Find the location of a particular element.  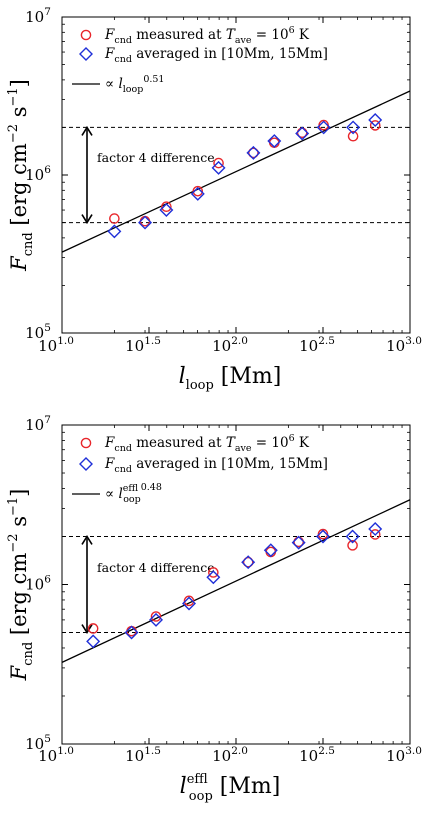

legend-label-fit: ∝ leff loop0.48 is located at coordinates (133, 493).